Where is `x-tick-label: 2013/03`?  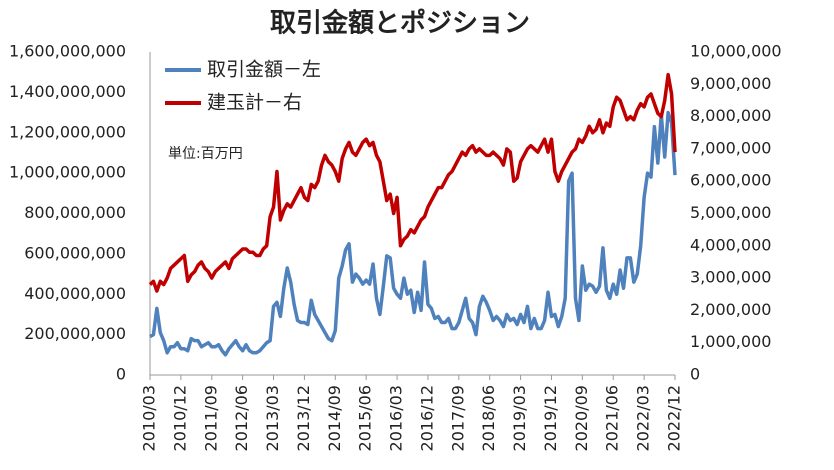
x-tick-label: 2013/03 is located at coordinates (272, 418).